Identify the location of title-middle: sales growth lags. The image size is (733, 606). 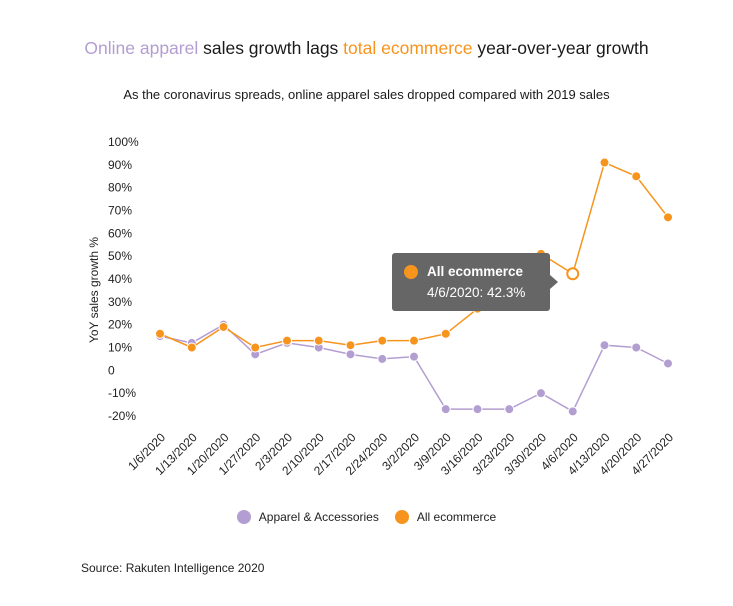
(271, 48).